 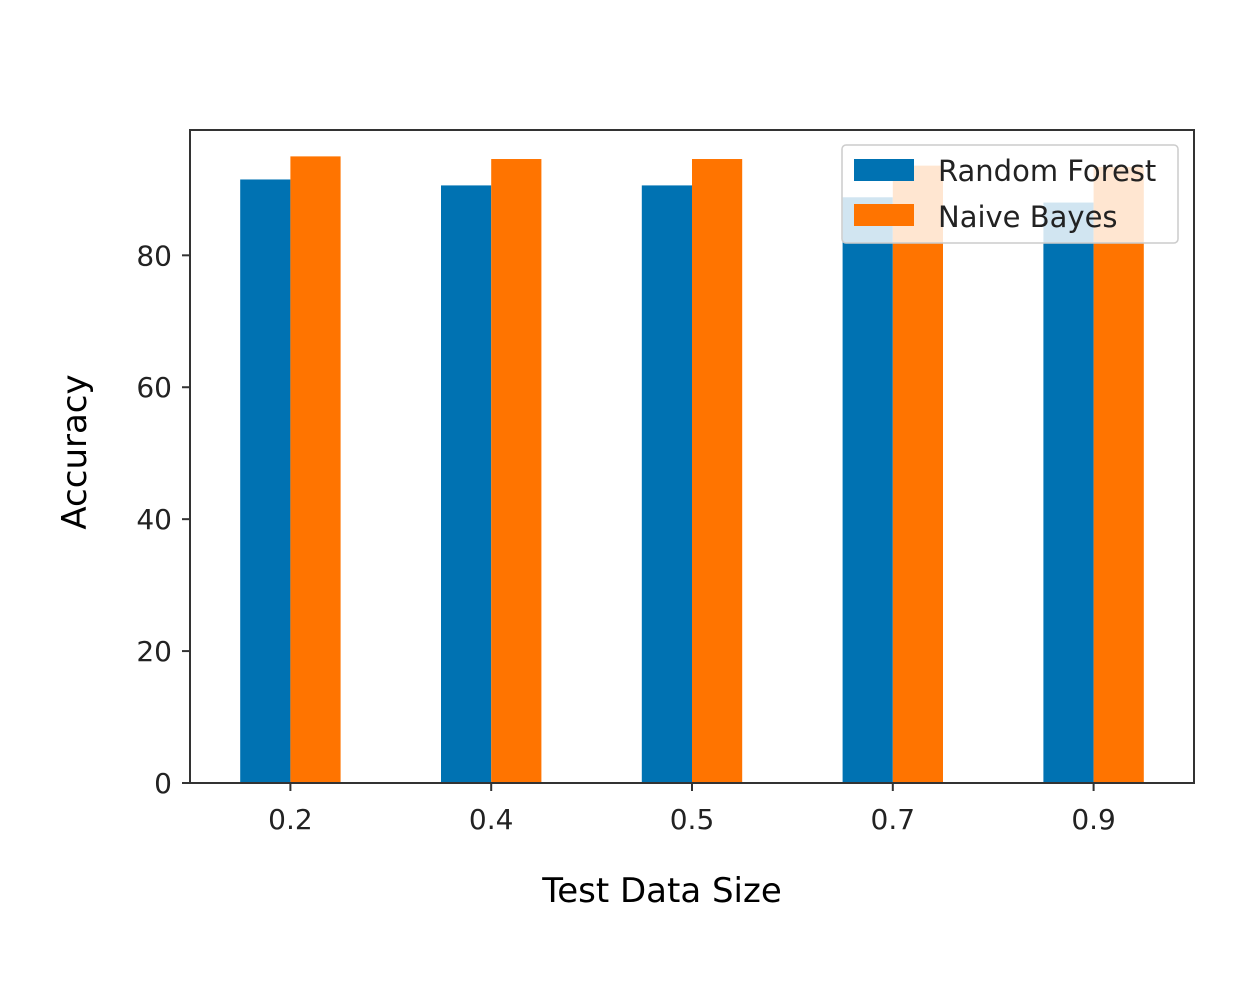 What do you see at coordinates (1118, 474) in the screenshot?
I see `bar-naive-bayes-0.9` at bounding box center [1118, 474].